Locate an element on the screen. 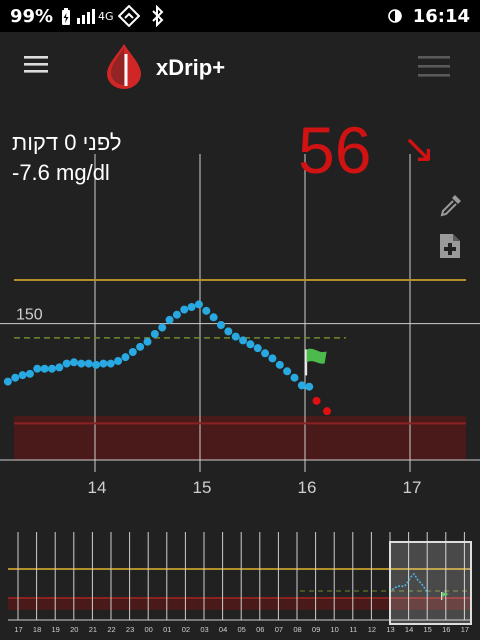 The height and width of the screenshot is (640, 480). overview-hour-label: 18 is located at coordinates (37, 629).